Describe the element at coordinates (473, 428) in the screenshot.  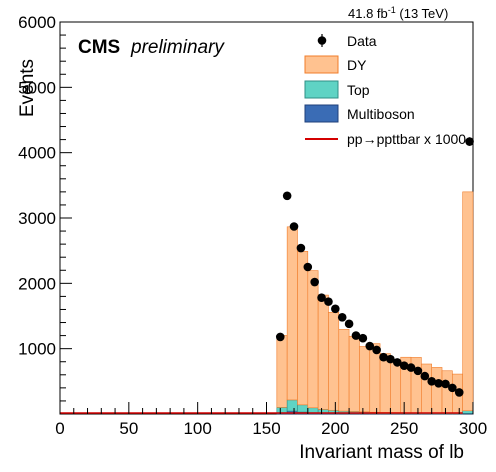
I see `x-tick-label-300: 300` at that location.